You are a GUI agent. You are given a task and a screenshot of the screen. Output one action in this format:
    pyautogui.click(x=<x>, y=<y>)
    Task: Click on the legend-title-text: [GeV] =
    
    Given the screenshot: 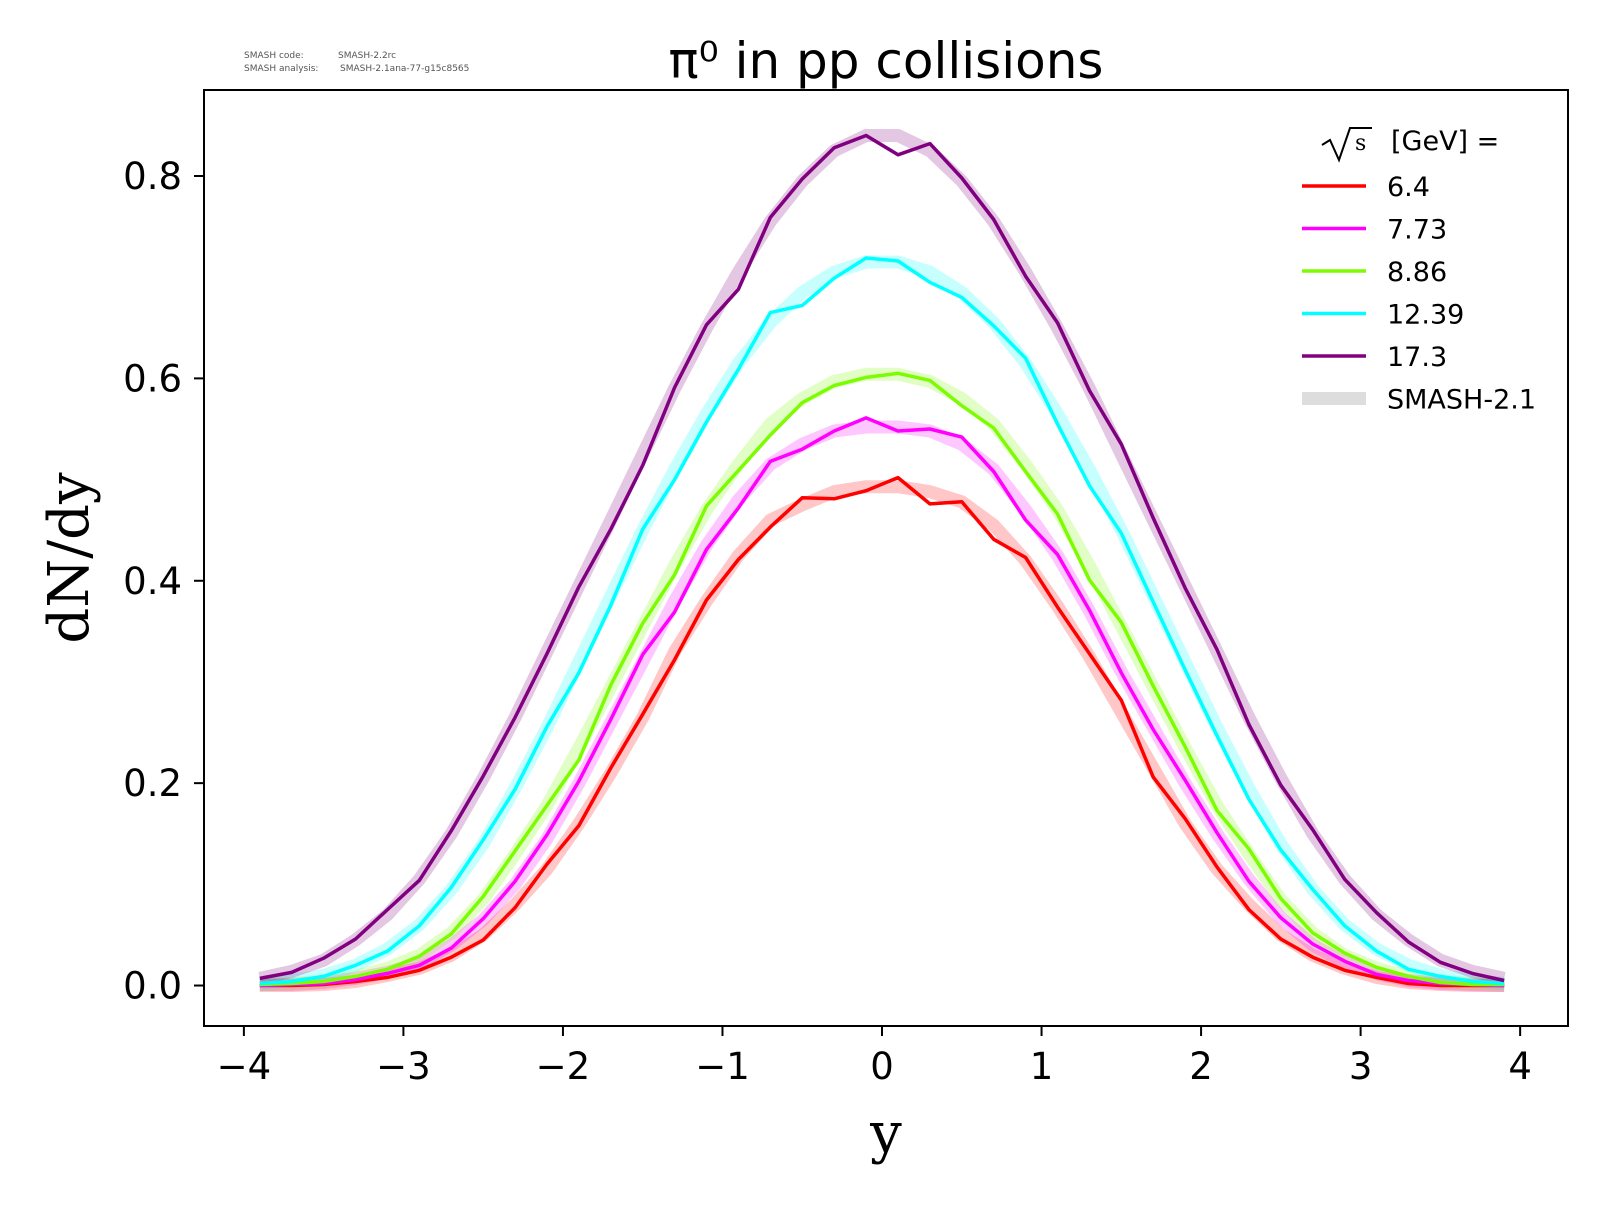 What is the action you would take?
    pyautogui.click(x=1445, y=141)
    